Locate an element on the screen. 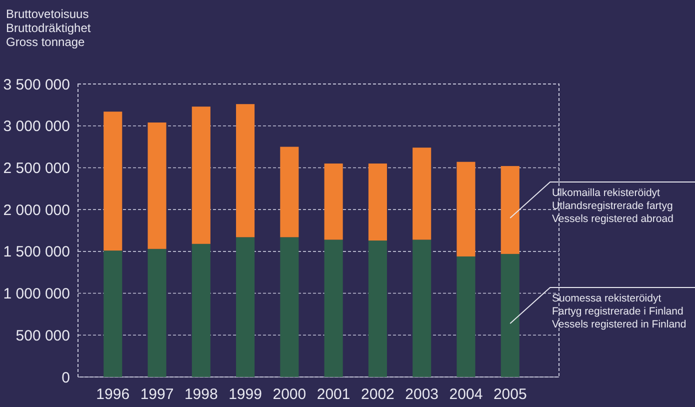 The height and width of the screenshot is (407, 695). y-tick-label: 2 000 000 is located at coordinates (36, 210).